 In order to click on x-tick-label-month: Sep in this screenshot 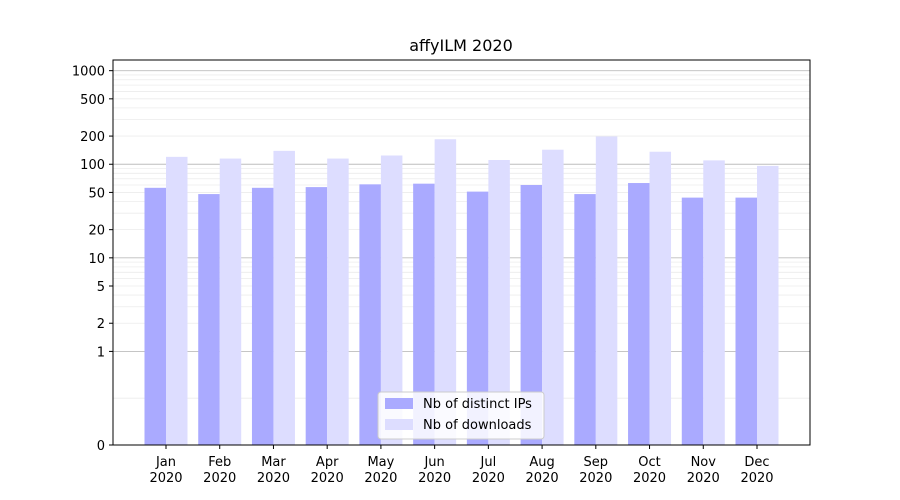, I will do `click(596, 462)`.